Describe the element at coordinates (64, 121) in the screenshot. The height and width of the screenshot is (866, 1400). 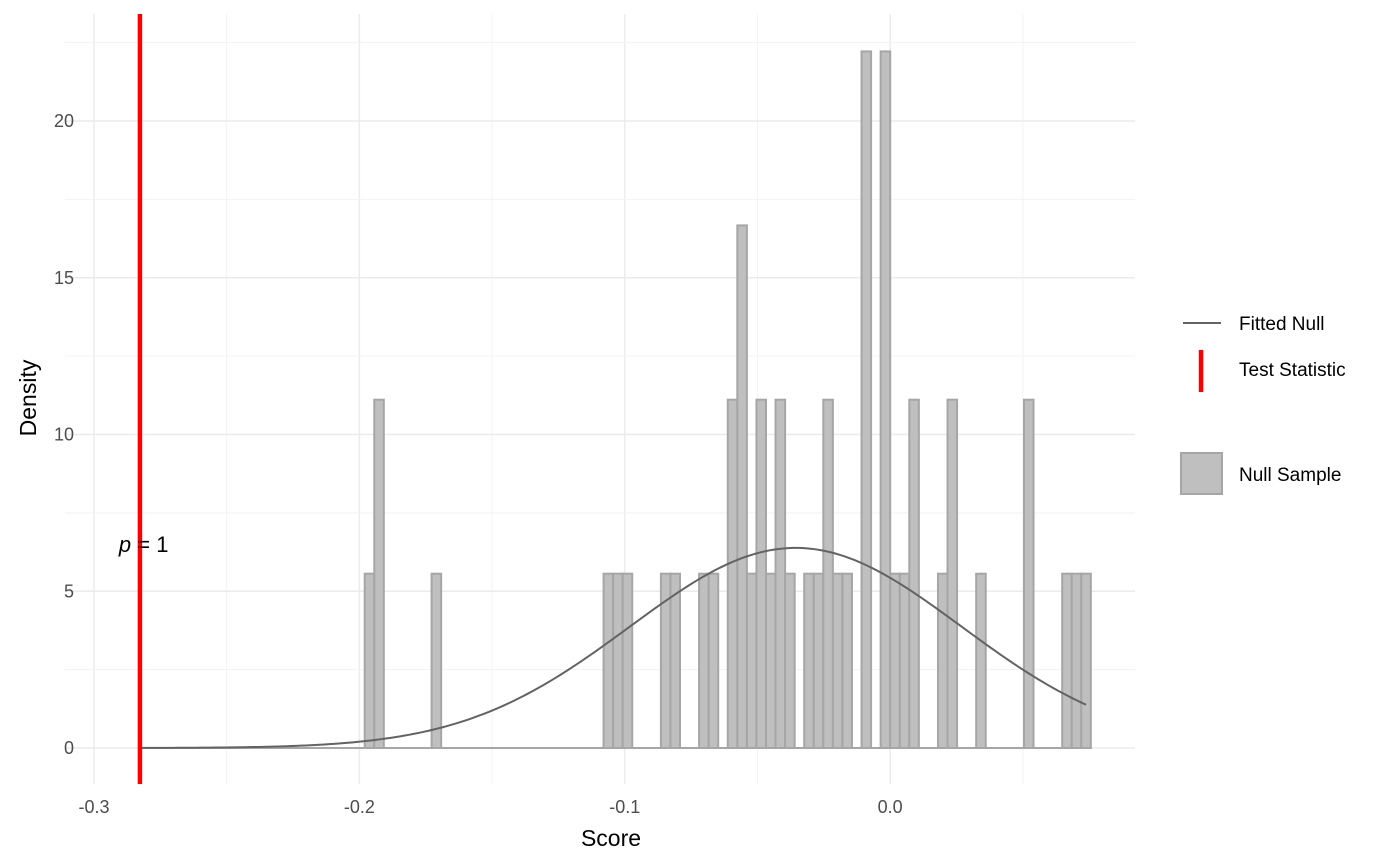
I see `y-tick-label: 20` at that location.